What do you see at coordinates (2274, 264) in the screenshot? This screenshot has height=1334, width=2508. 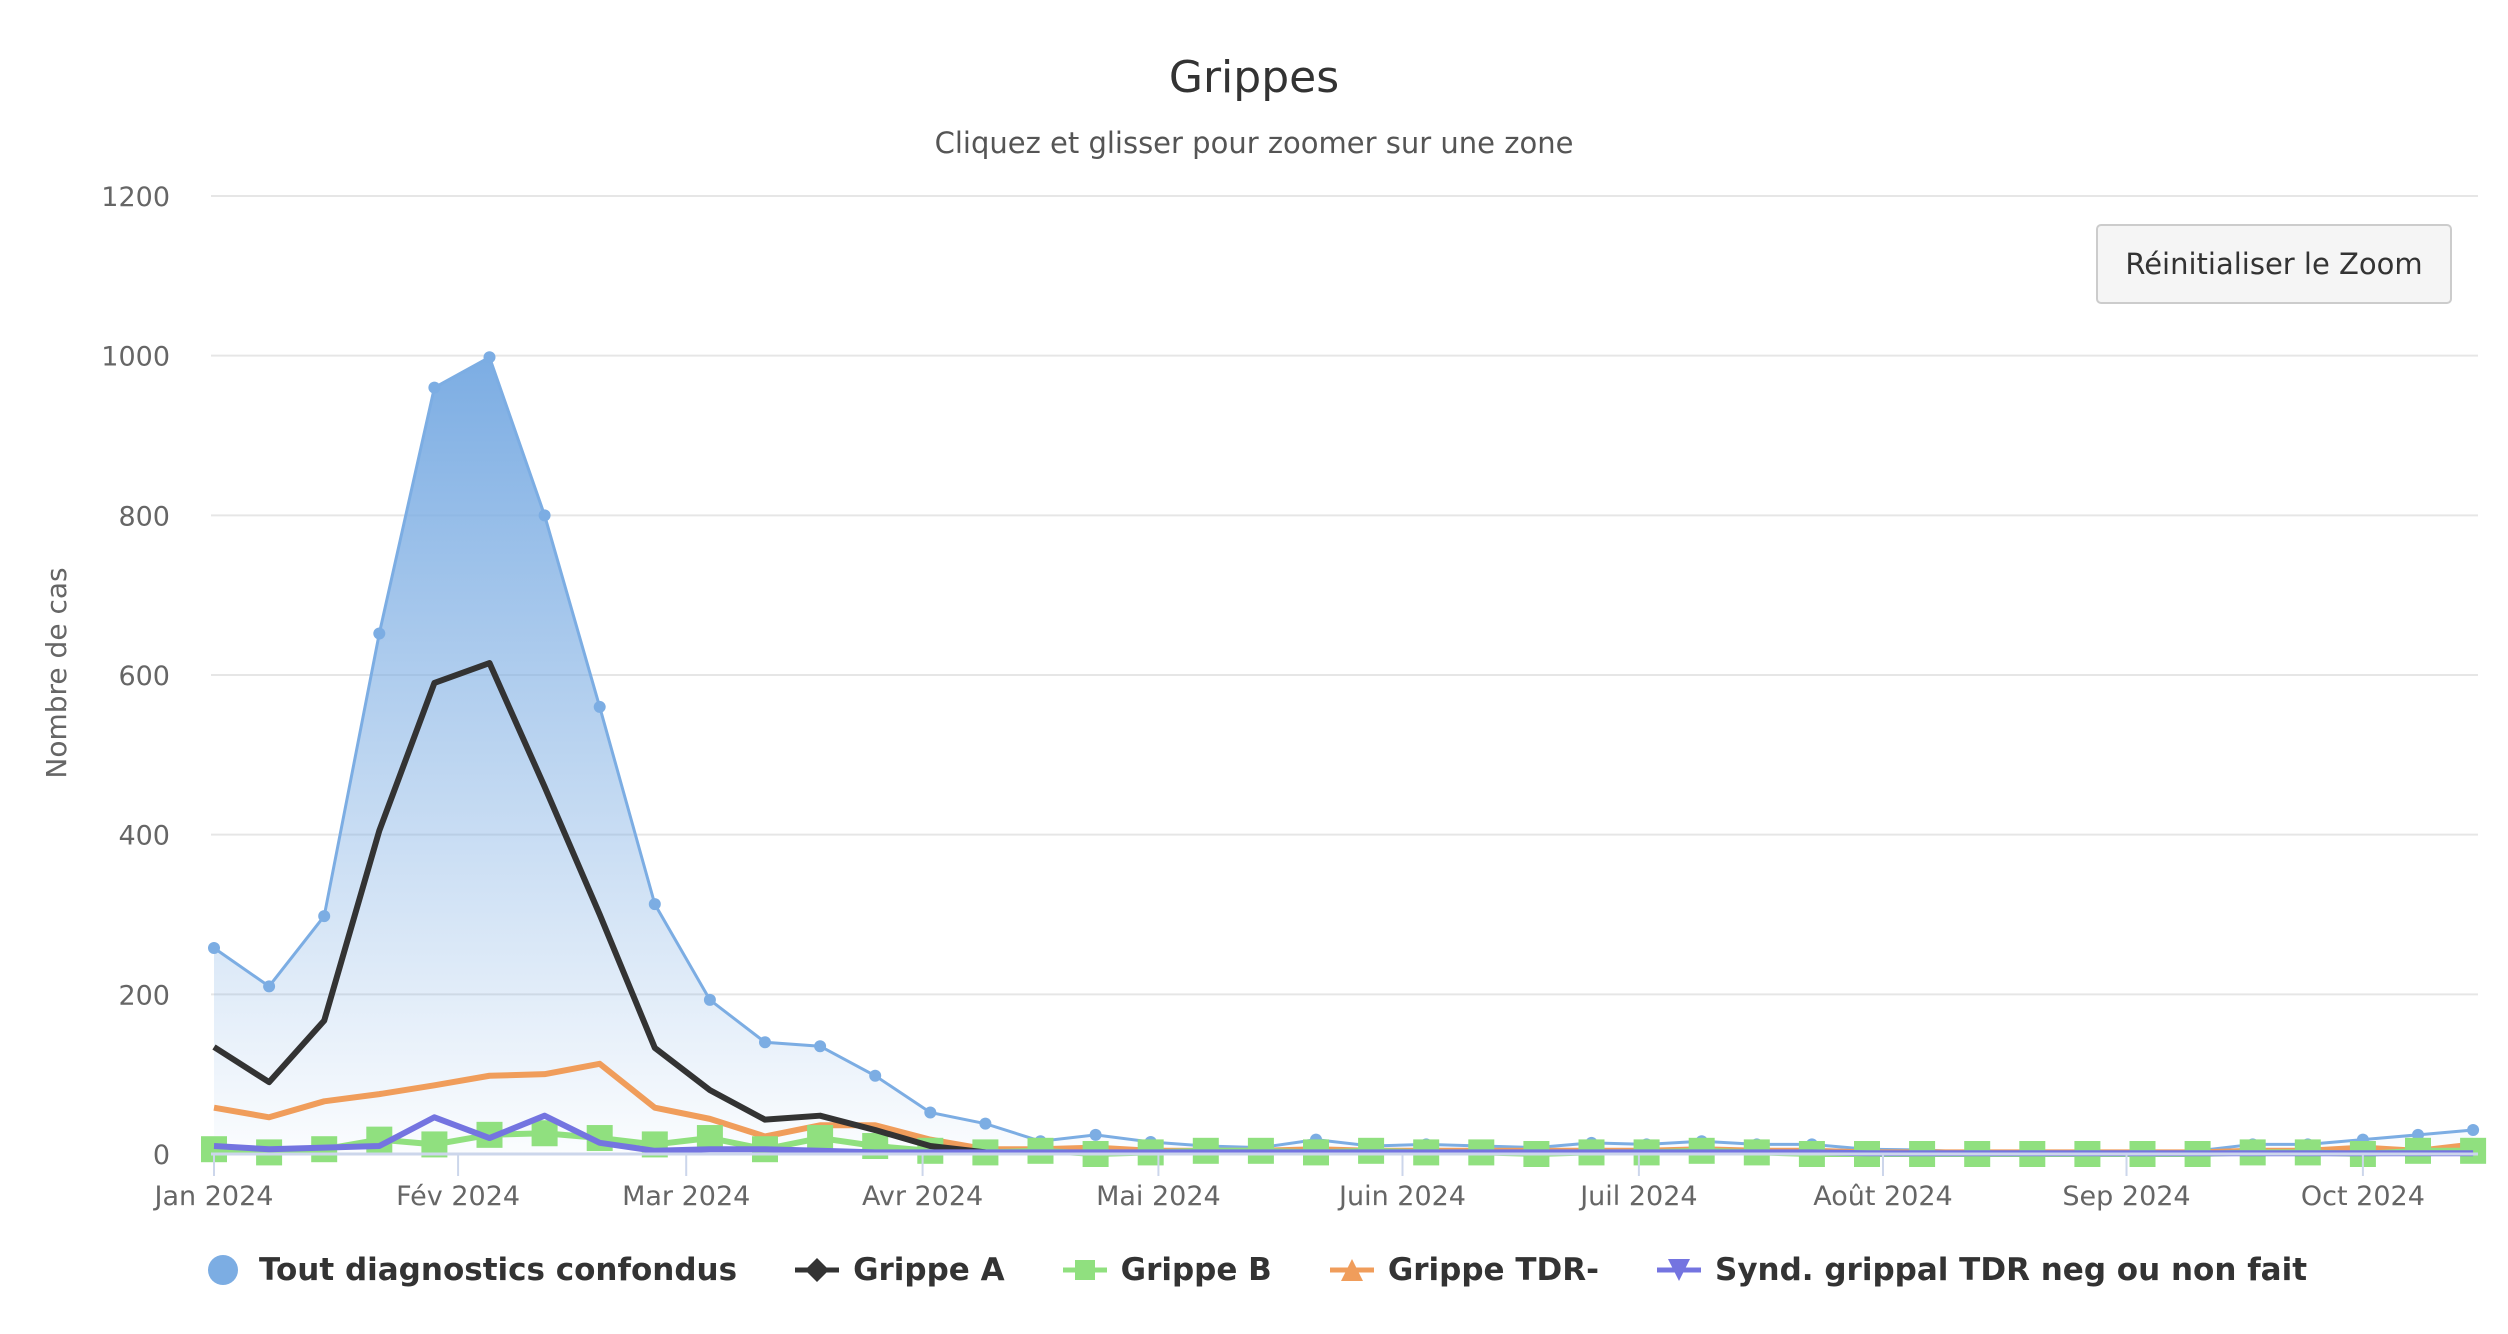 I see `reset-zoom-button: Réinitialiser le Zoom` at bounding box center [2274, 264].